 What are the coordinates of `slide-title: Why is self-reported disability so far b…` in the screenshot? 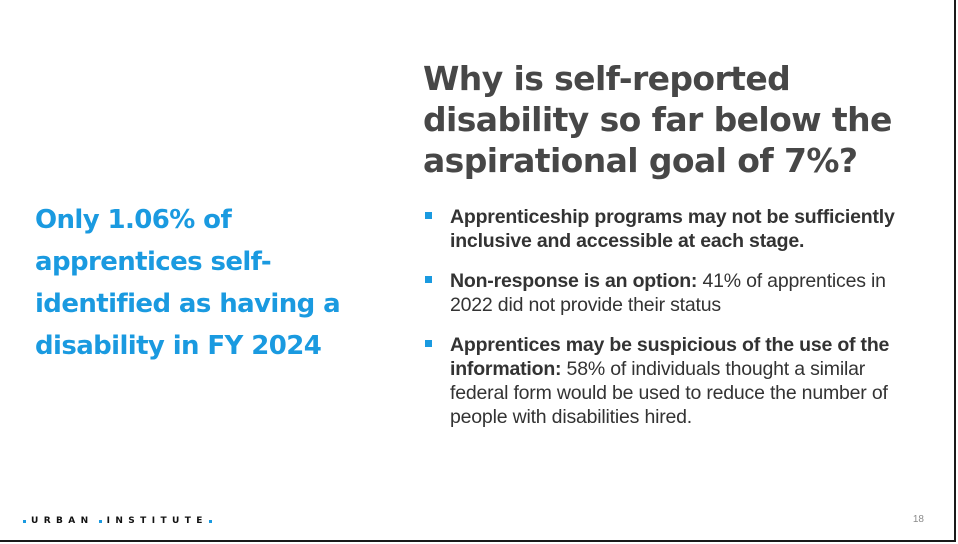 It's located at (657, 119).